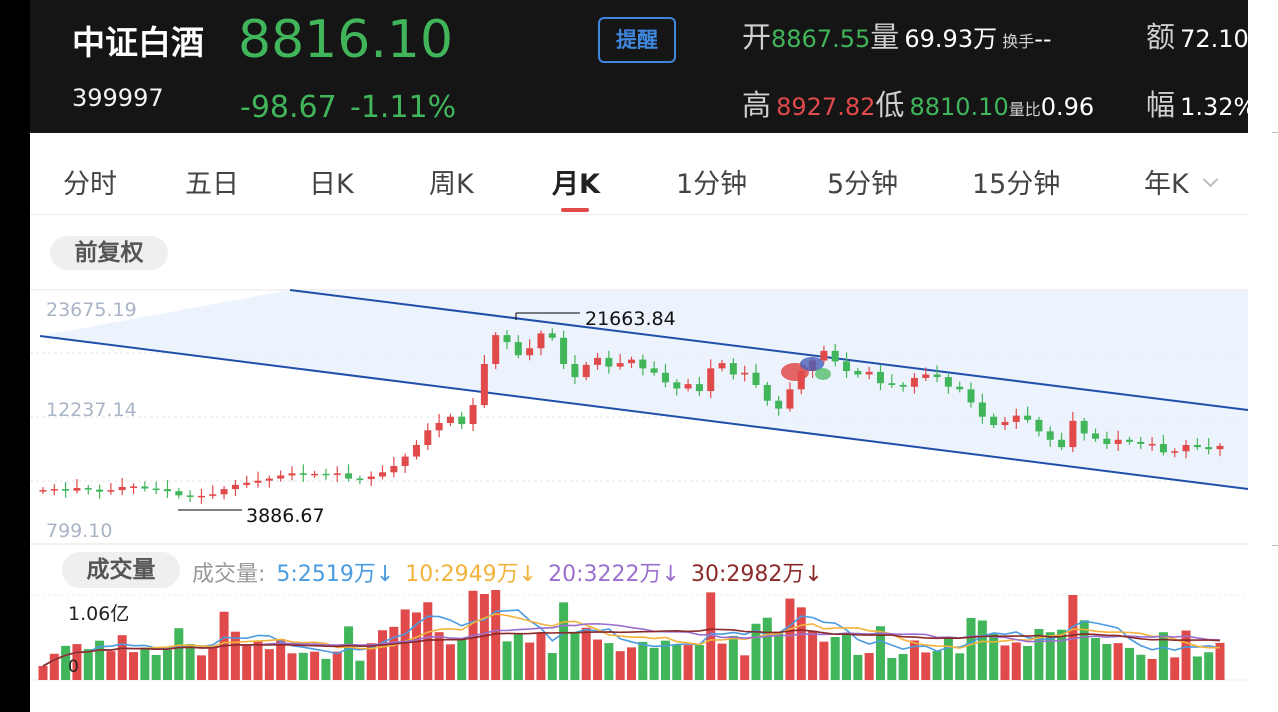 This screenshot has height=712, width=1278. What do you see at coordinates (1016, 184) in the screenshot?
I see `tab-15min: 15分钟` at bounding box center [1016, 184].